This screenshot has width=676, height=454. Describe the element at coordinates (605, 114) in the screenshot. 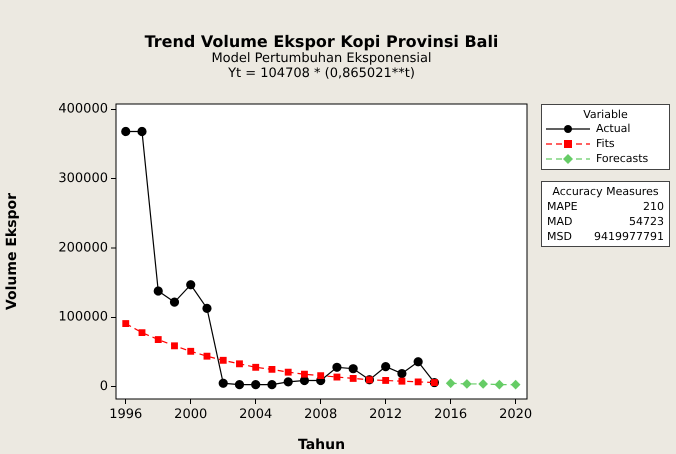

I see `legend-title: Variable` at that location.